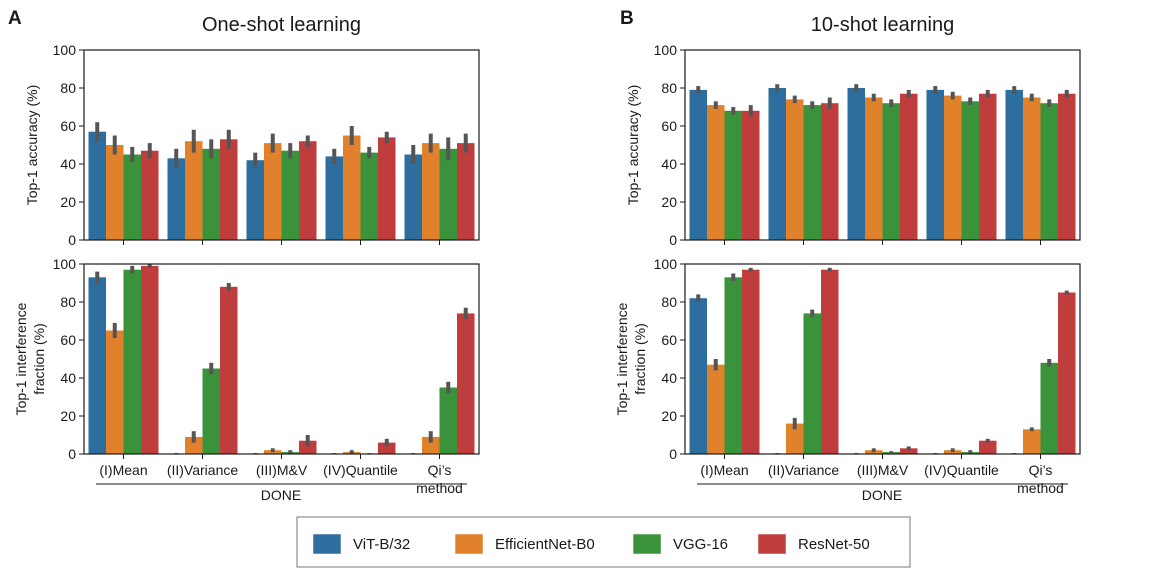 The width and height of the screenshot is (1170, 571). What do you see at coordinates (21, 358) in the screenshot?
I see `y-axis-label-line: Top-1 interference` at bounding box center [21, 358].